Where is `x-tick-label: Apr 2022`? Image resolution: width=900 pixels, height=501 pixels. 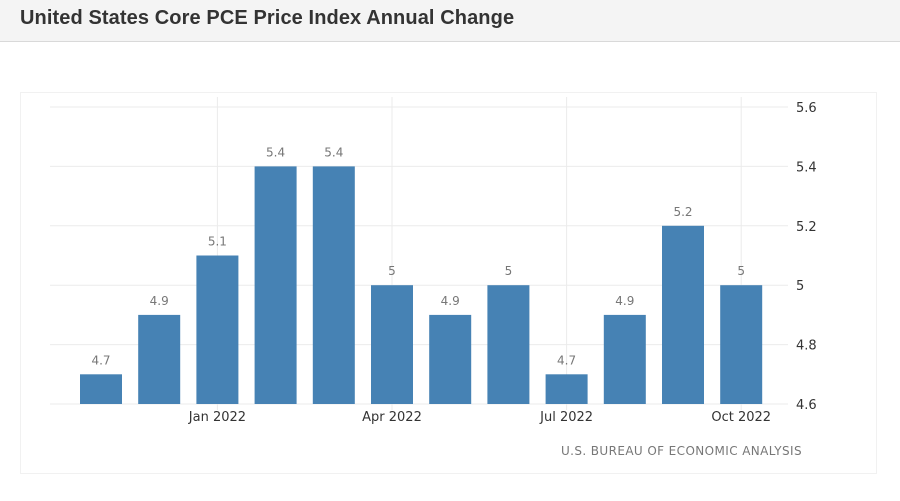
x-tick-label: Apr 2022 is located at coordinates (392, 417).